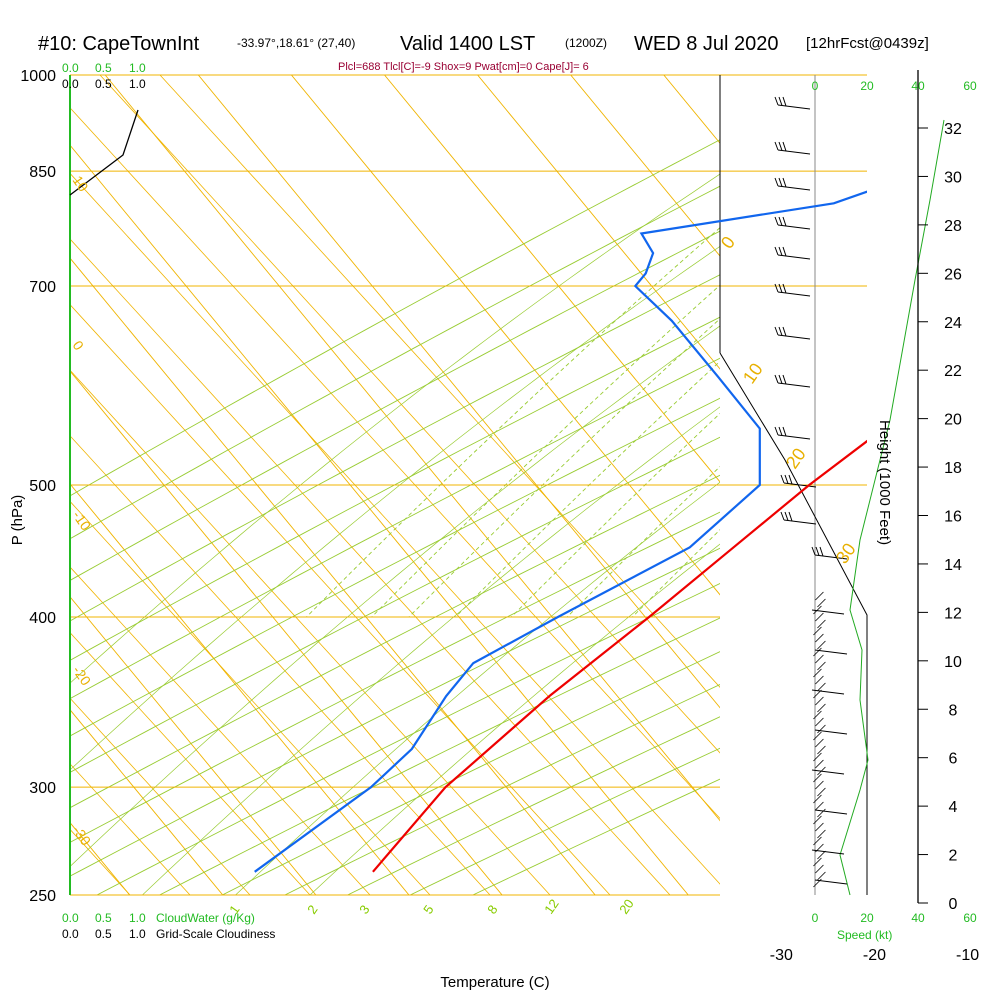  What do you see at coordinates (894, 510) in the screenshot?
I see `speed-scale: 0 20 40 60 0 20 40 60 Speed (kt)` at bounding box center [894, 510].